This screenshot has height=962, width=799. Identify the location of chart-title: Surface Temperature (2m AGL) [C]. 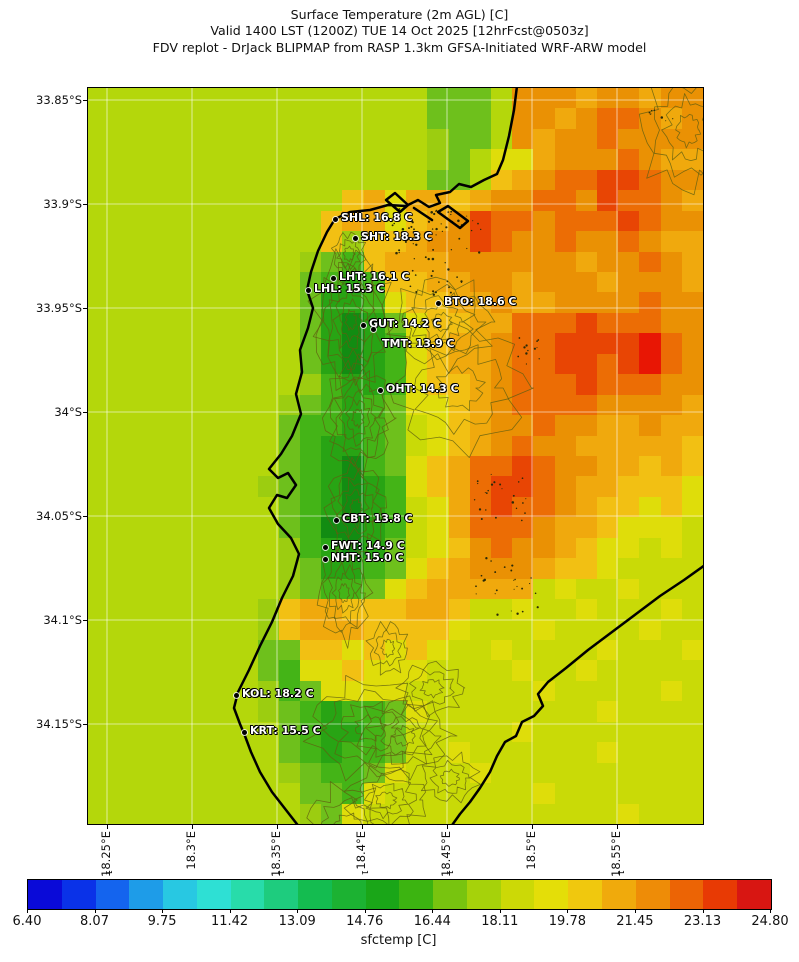
(399, 14).